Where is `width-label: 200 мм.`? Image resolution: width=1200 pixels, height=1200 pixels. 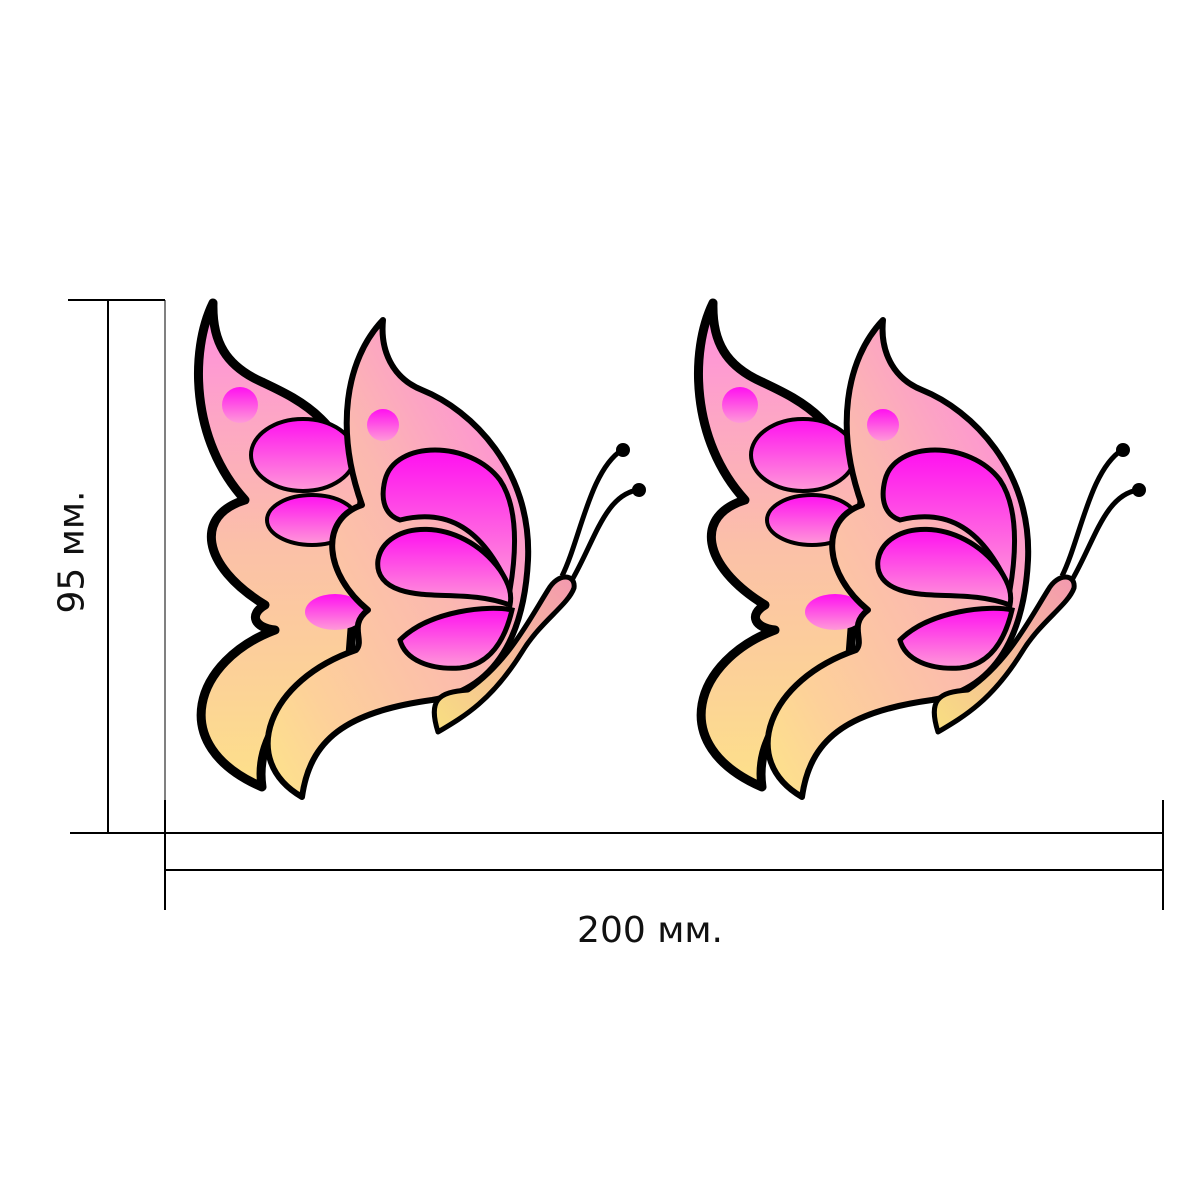
width-label: 200 мм. is located at coordinates (650, 930).